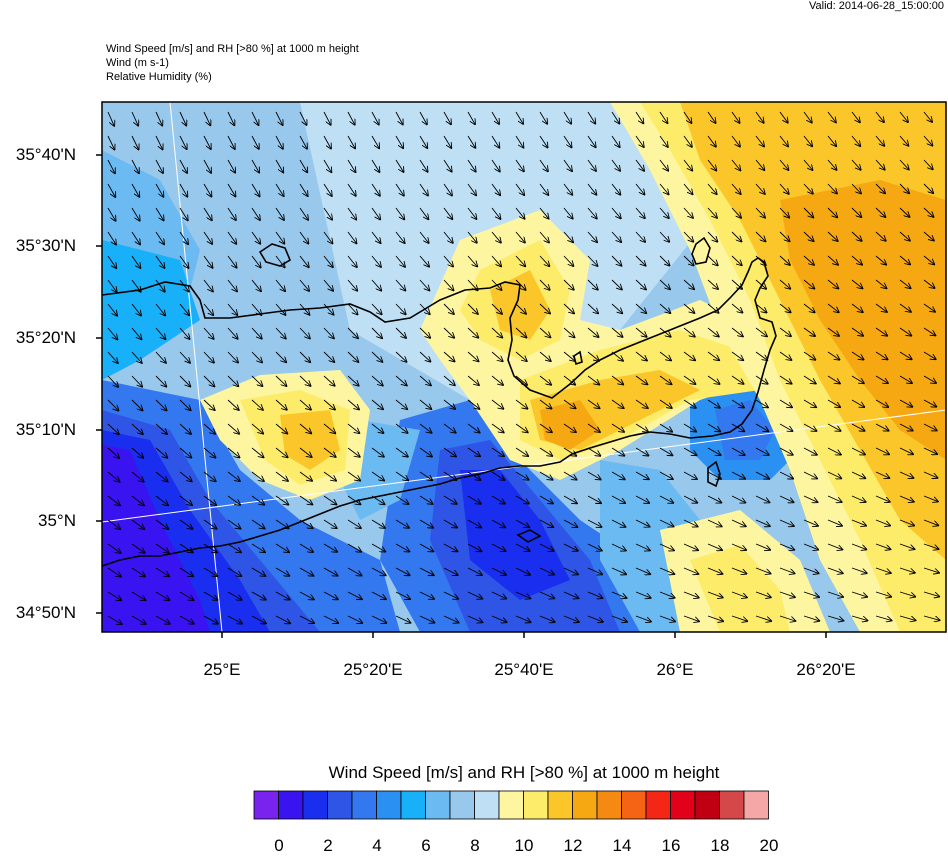 This screenshot has height=856, width=948. I want to click on colorbar-tick-4: 4, so click(377, 845).